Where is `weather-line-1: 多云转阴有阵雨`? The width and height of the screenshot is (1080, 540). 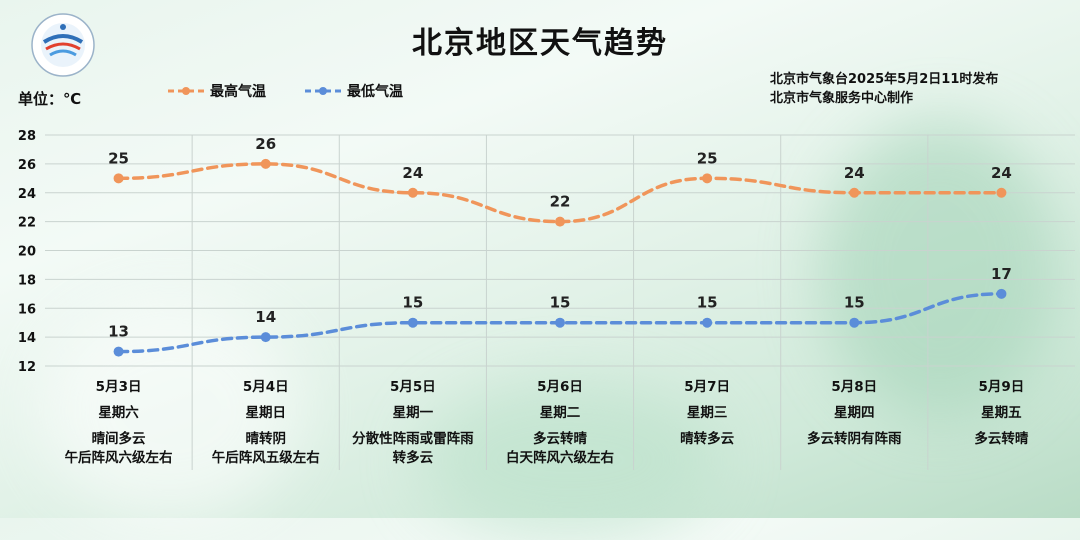
weather-line-1: 多云转阴有阵雨 is located at coordinates (854, 439).